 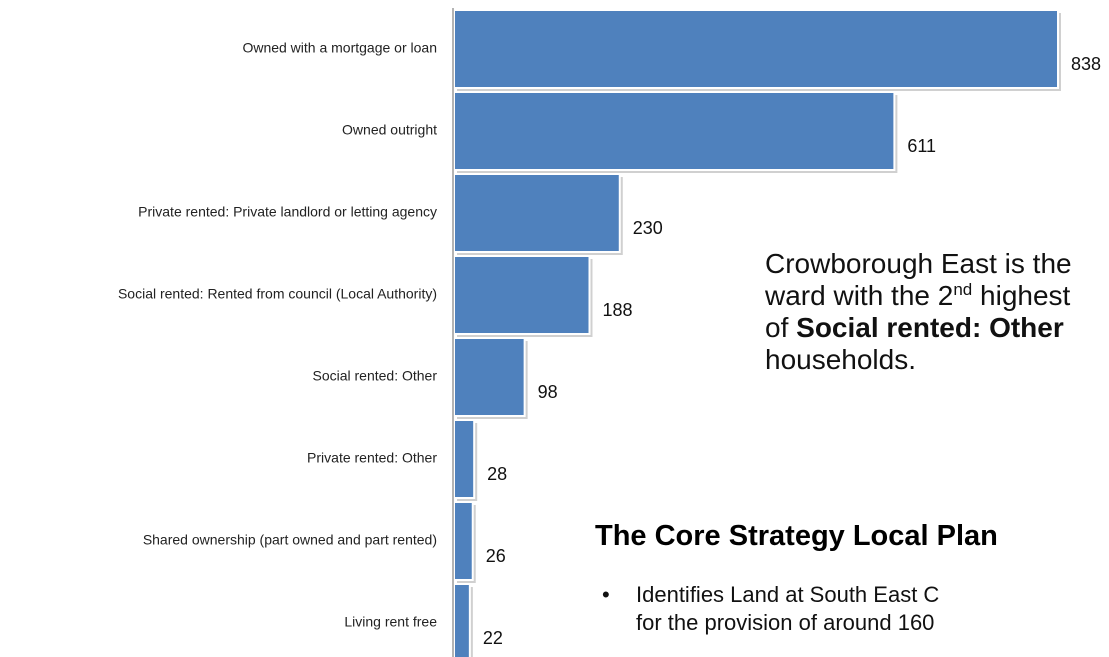 I want to click on callout-line-2-start: ward with the 2, so click(x=859, y=295).